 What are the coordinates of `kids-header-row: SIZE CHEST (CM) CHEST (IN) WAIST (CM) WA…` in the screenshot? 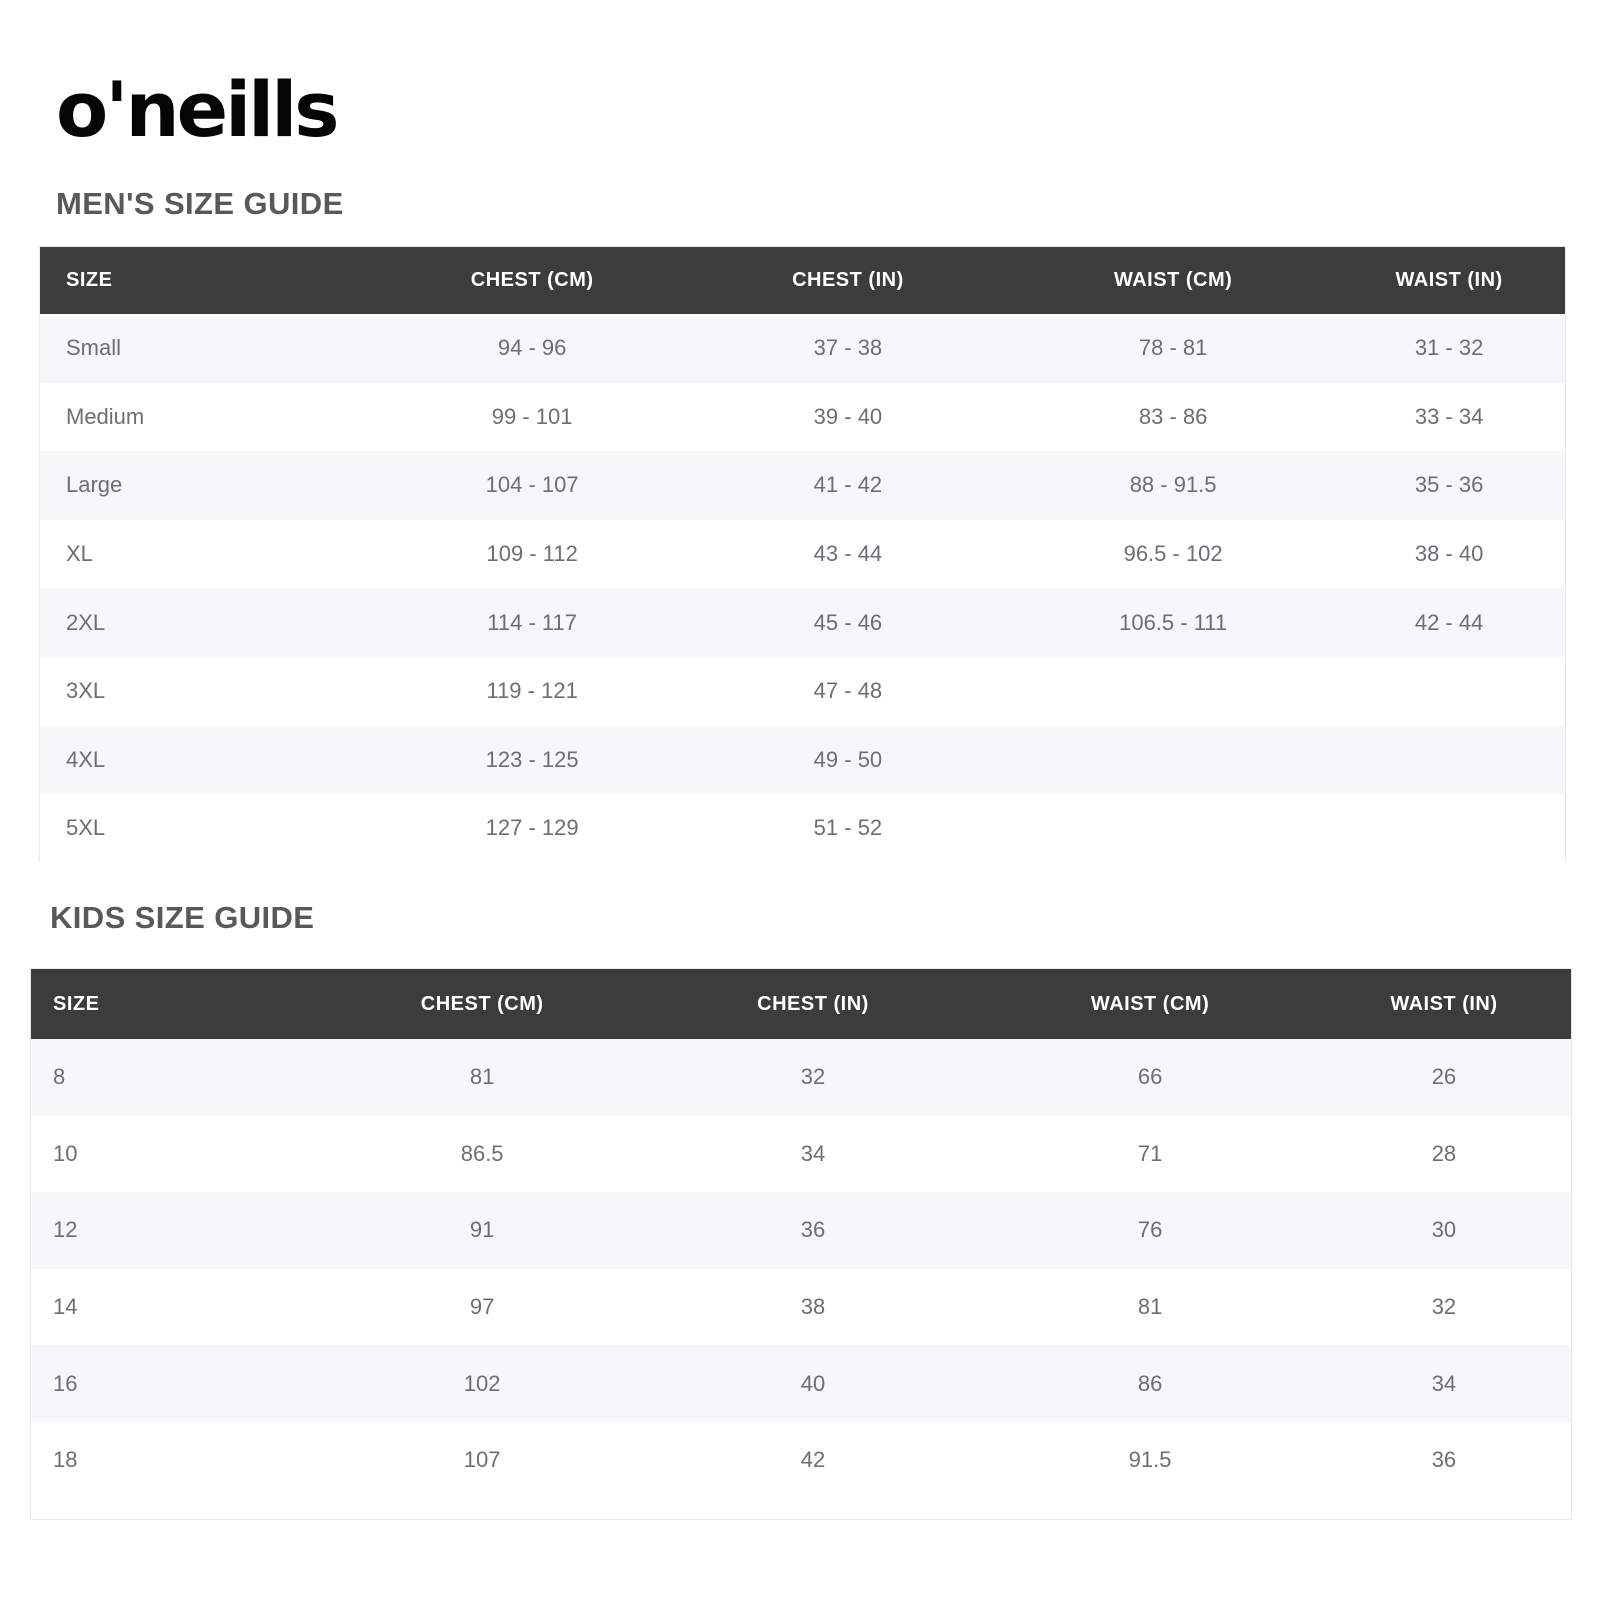 It's located at (801, 1004).